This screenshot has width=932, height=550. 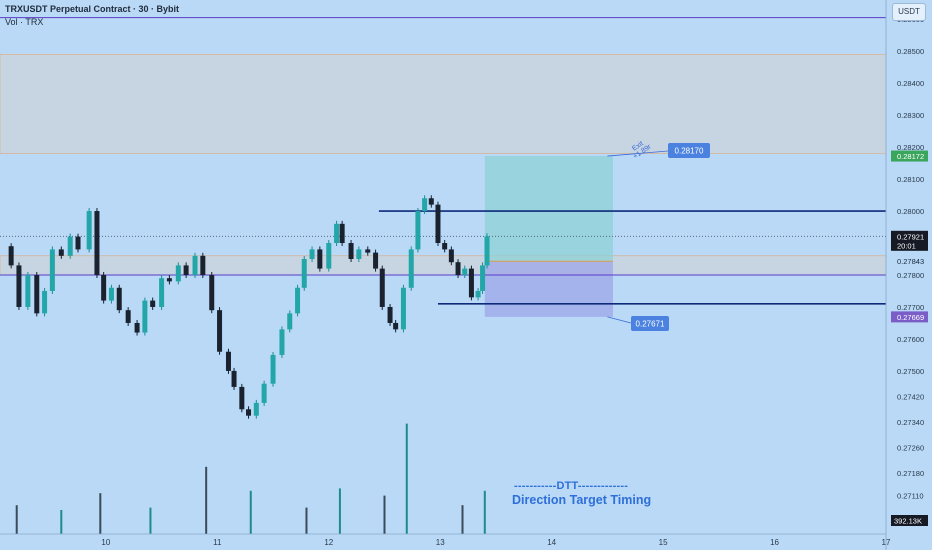 I want to click on price-badge-label: 0.27669, so click(x=910, y=317).